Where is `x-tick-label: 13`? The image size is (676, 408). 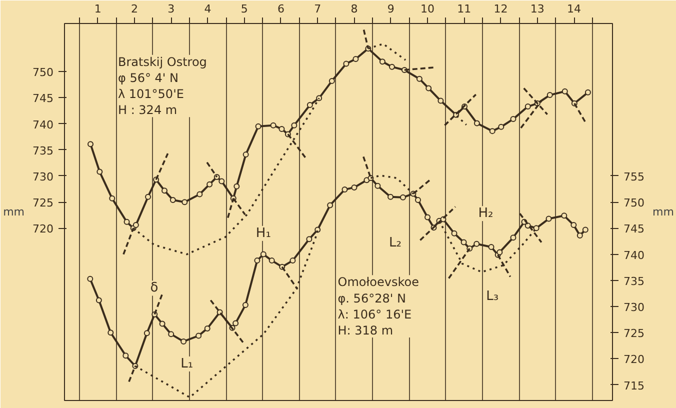
x-tick-label: 13 is located at coordinates (537, 9).